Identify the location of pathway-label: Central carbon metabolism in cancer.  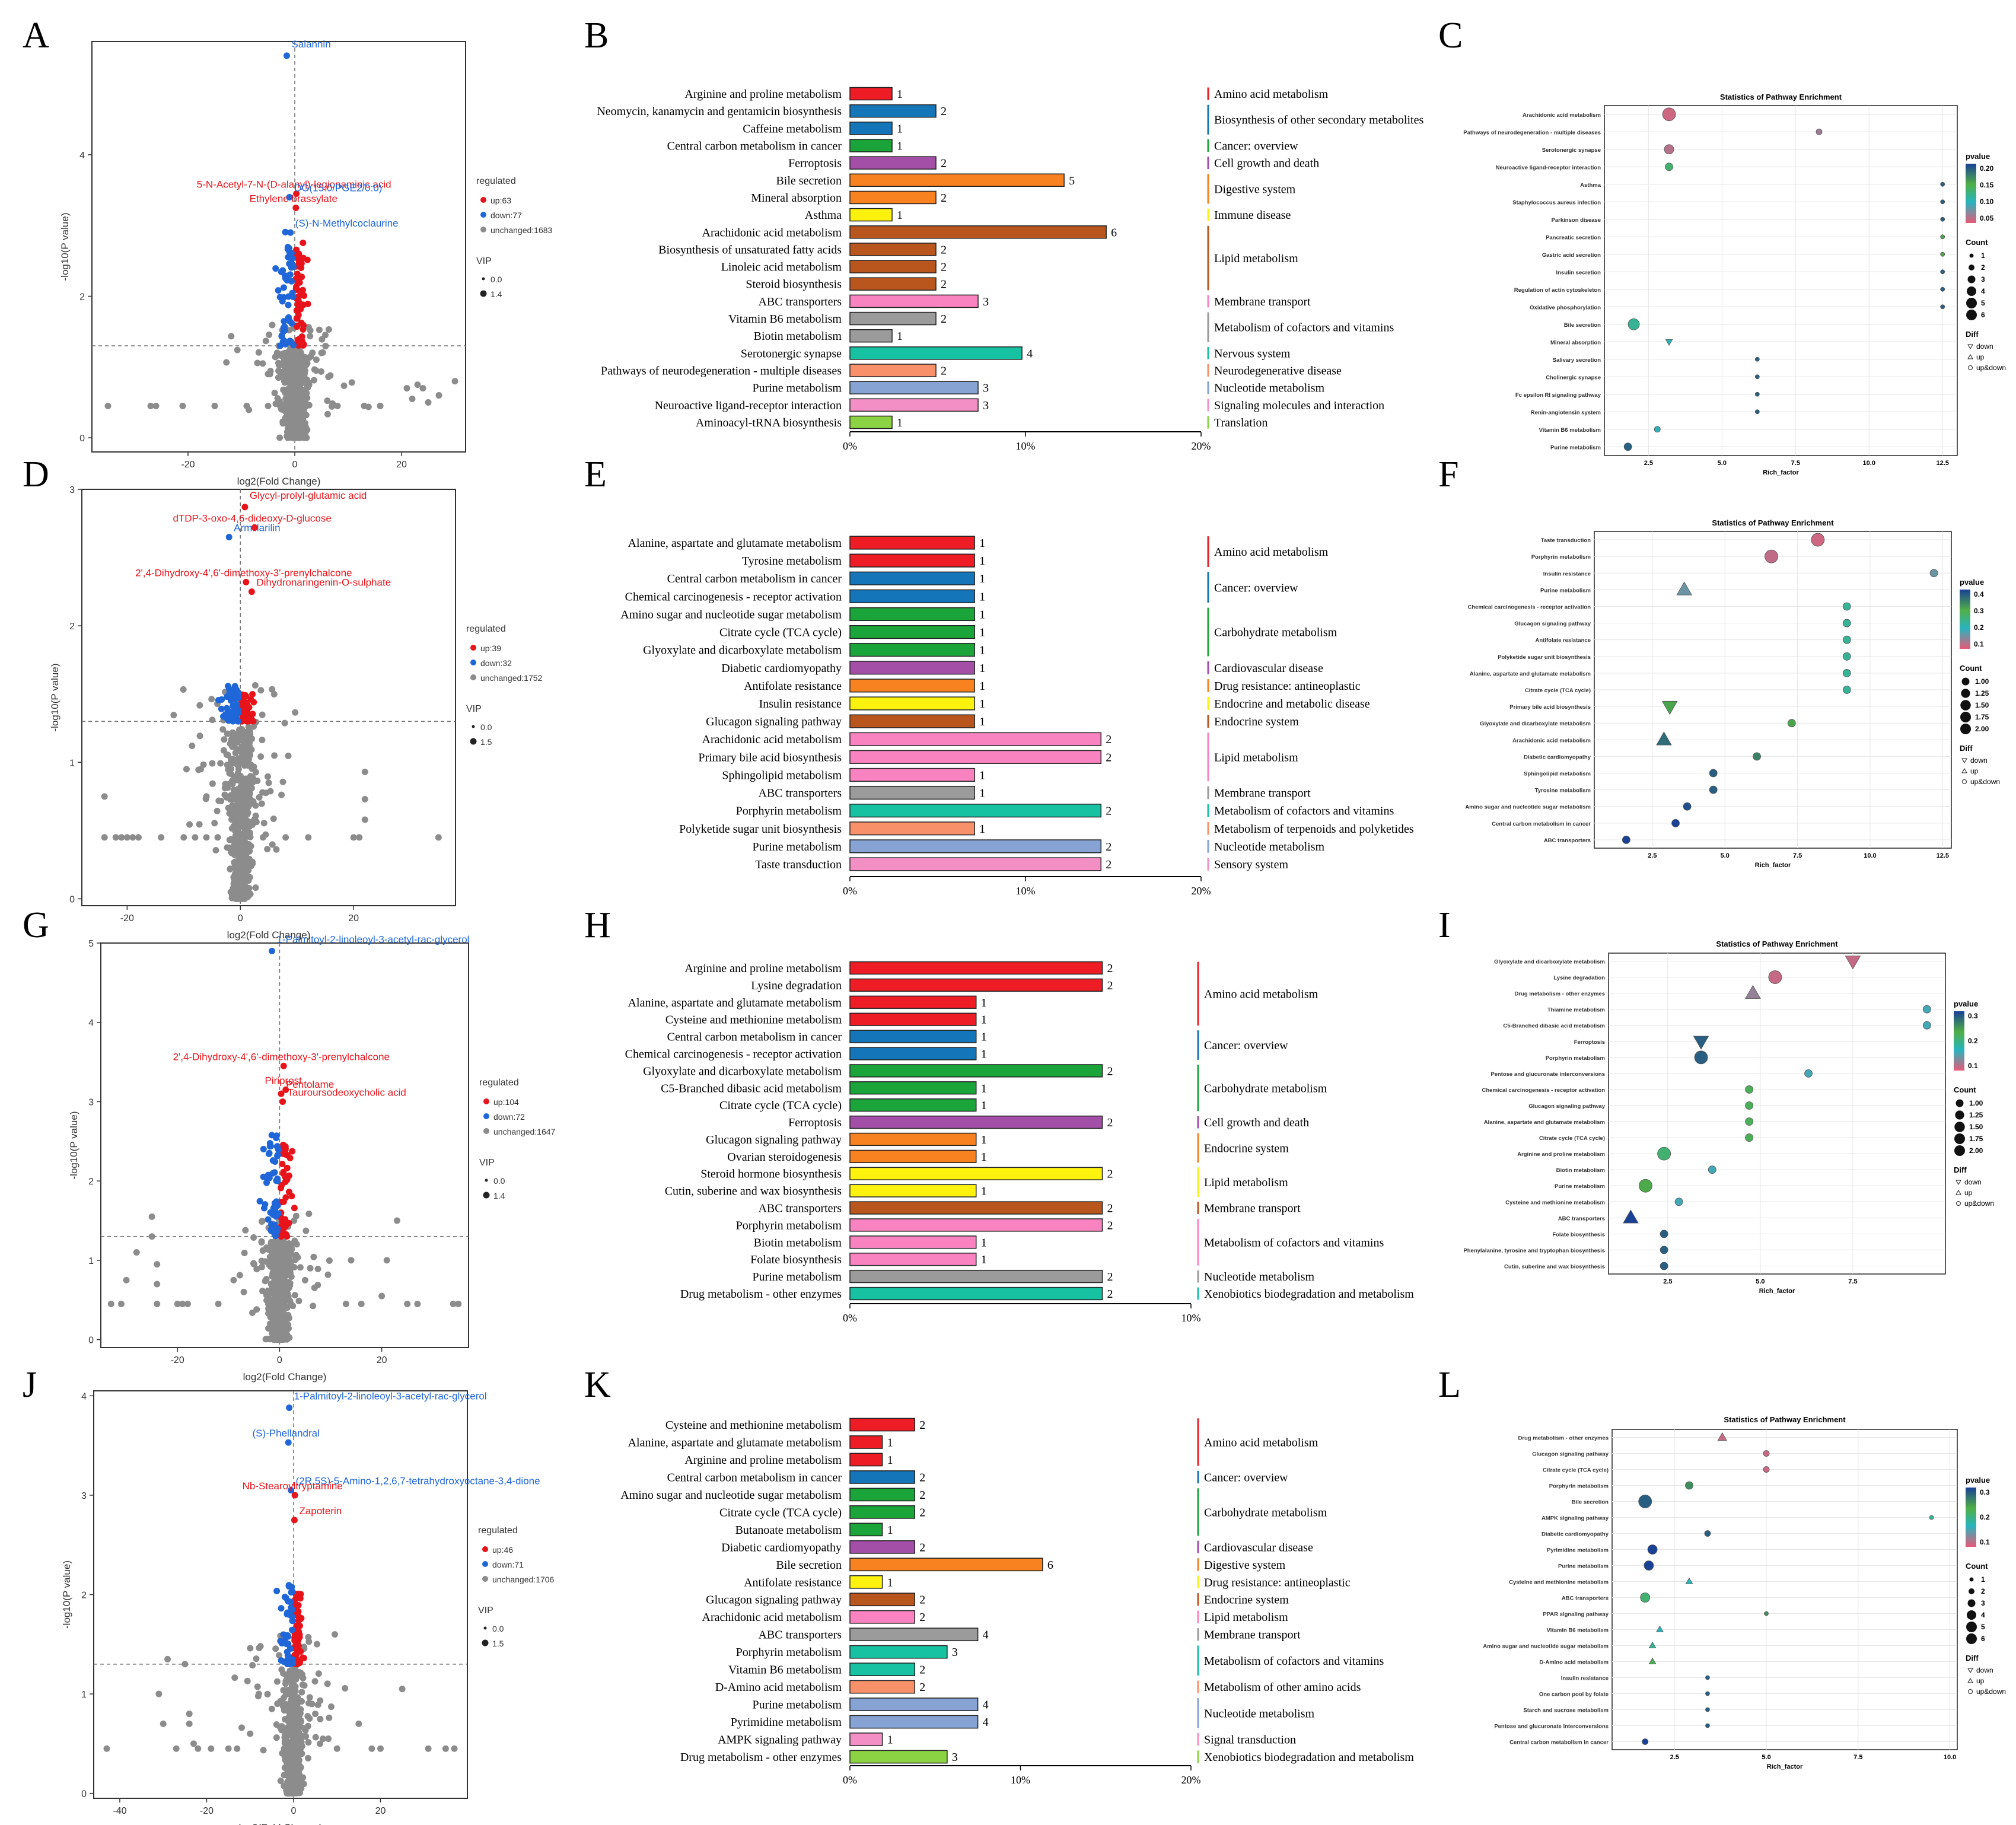
(754, 1477).